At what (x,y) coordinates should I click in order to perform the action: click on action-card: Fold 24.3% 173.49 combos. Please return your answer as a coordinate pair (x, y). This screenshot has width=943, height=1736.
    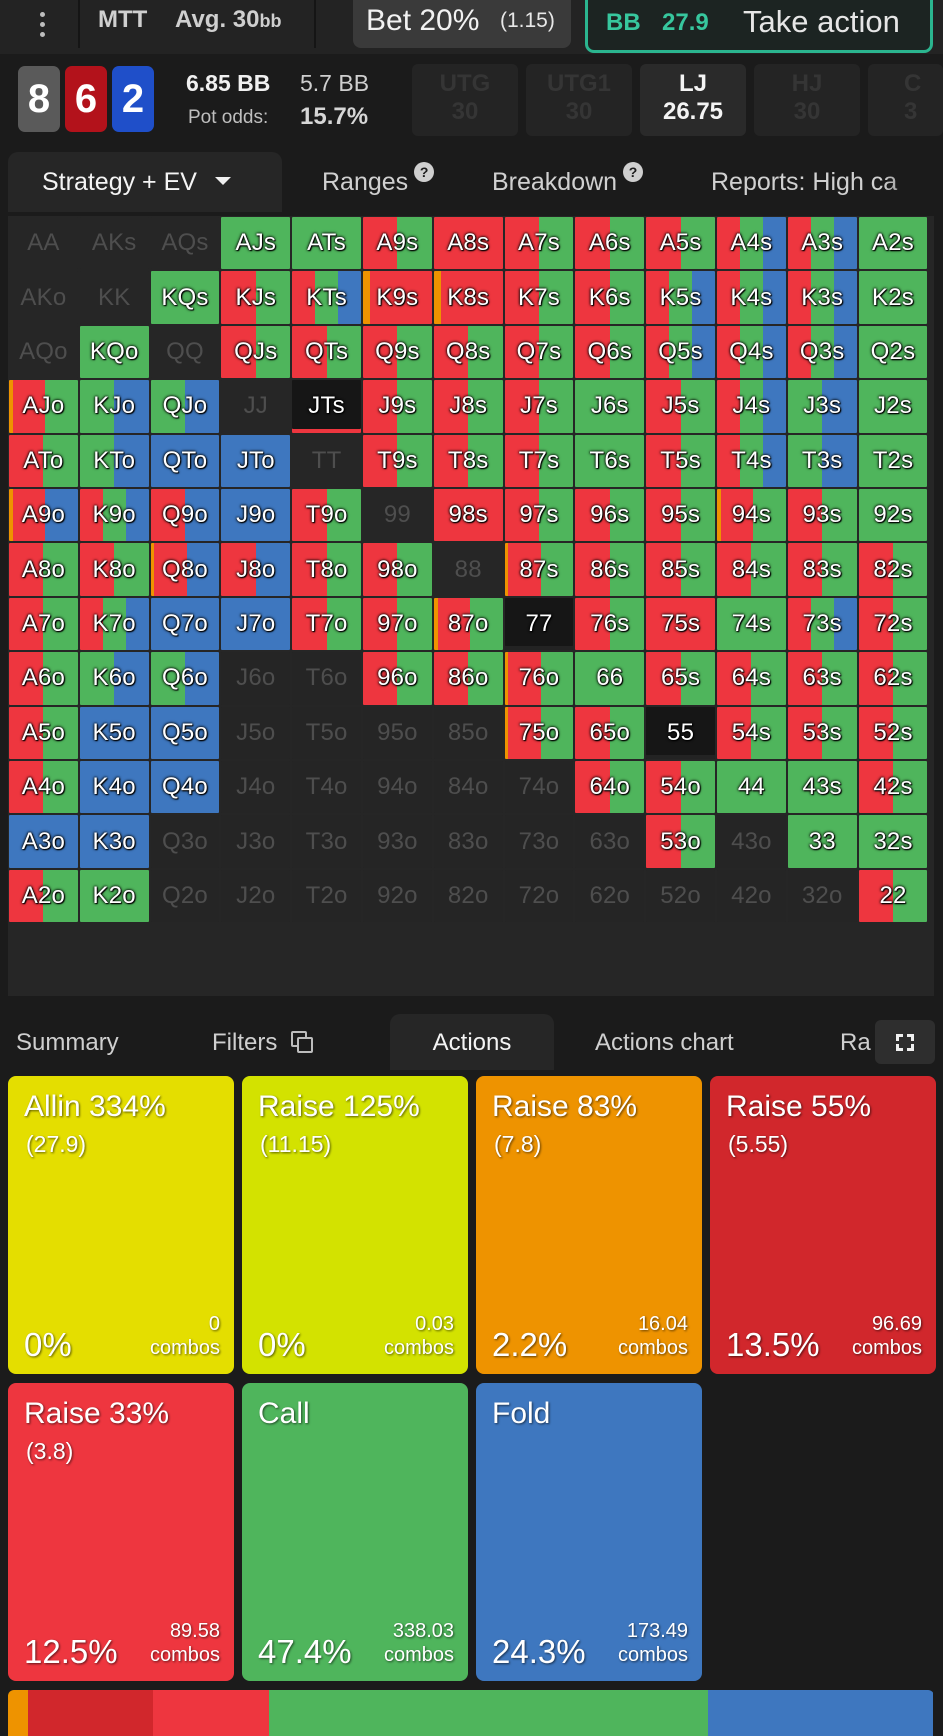
    Looking at the image, I should click on (589, 1532).